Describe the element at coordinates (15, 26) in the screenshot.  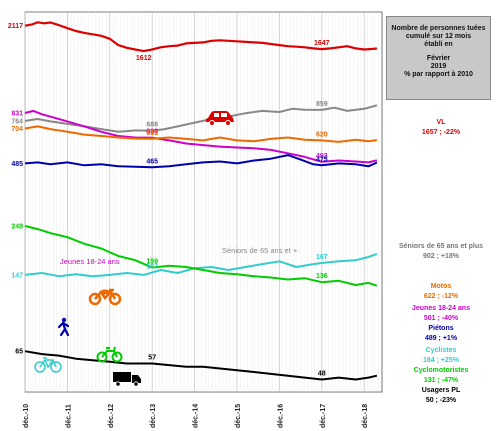
I see `data-label-vl: 2117` at that location.